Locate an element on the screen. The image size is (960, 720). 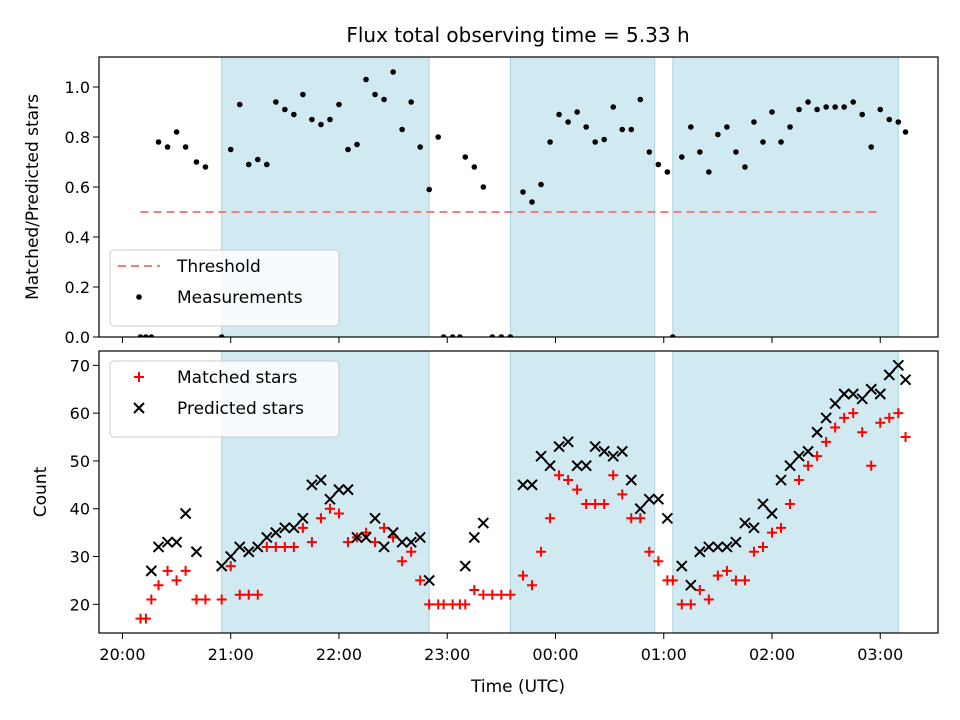
x-tick-label: 01:00 is located at coordinates (664, 654).